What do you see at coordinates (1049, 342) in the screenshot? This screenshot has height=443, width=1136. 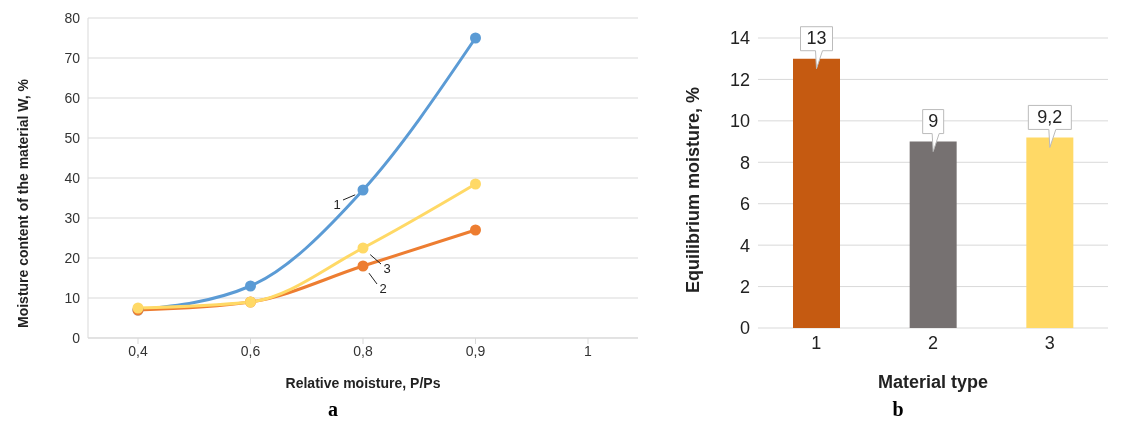 I see `x-tick-label: 3` at bounding box center [1049, 342].